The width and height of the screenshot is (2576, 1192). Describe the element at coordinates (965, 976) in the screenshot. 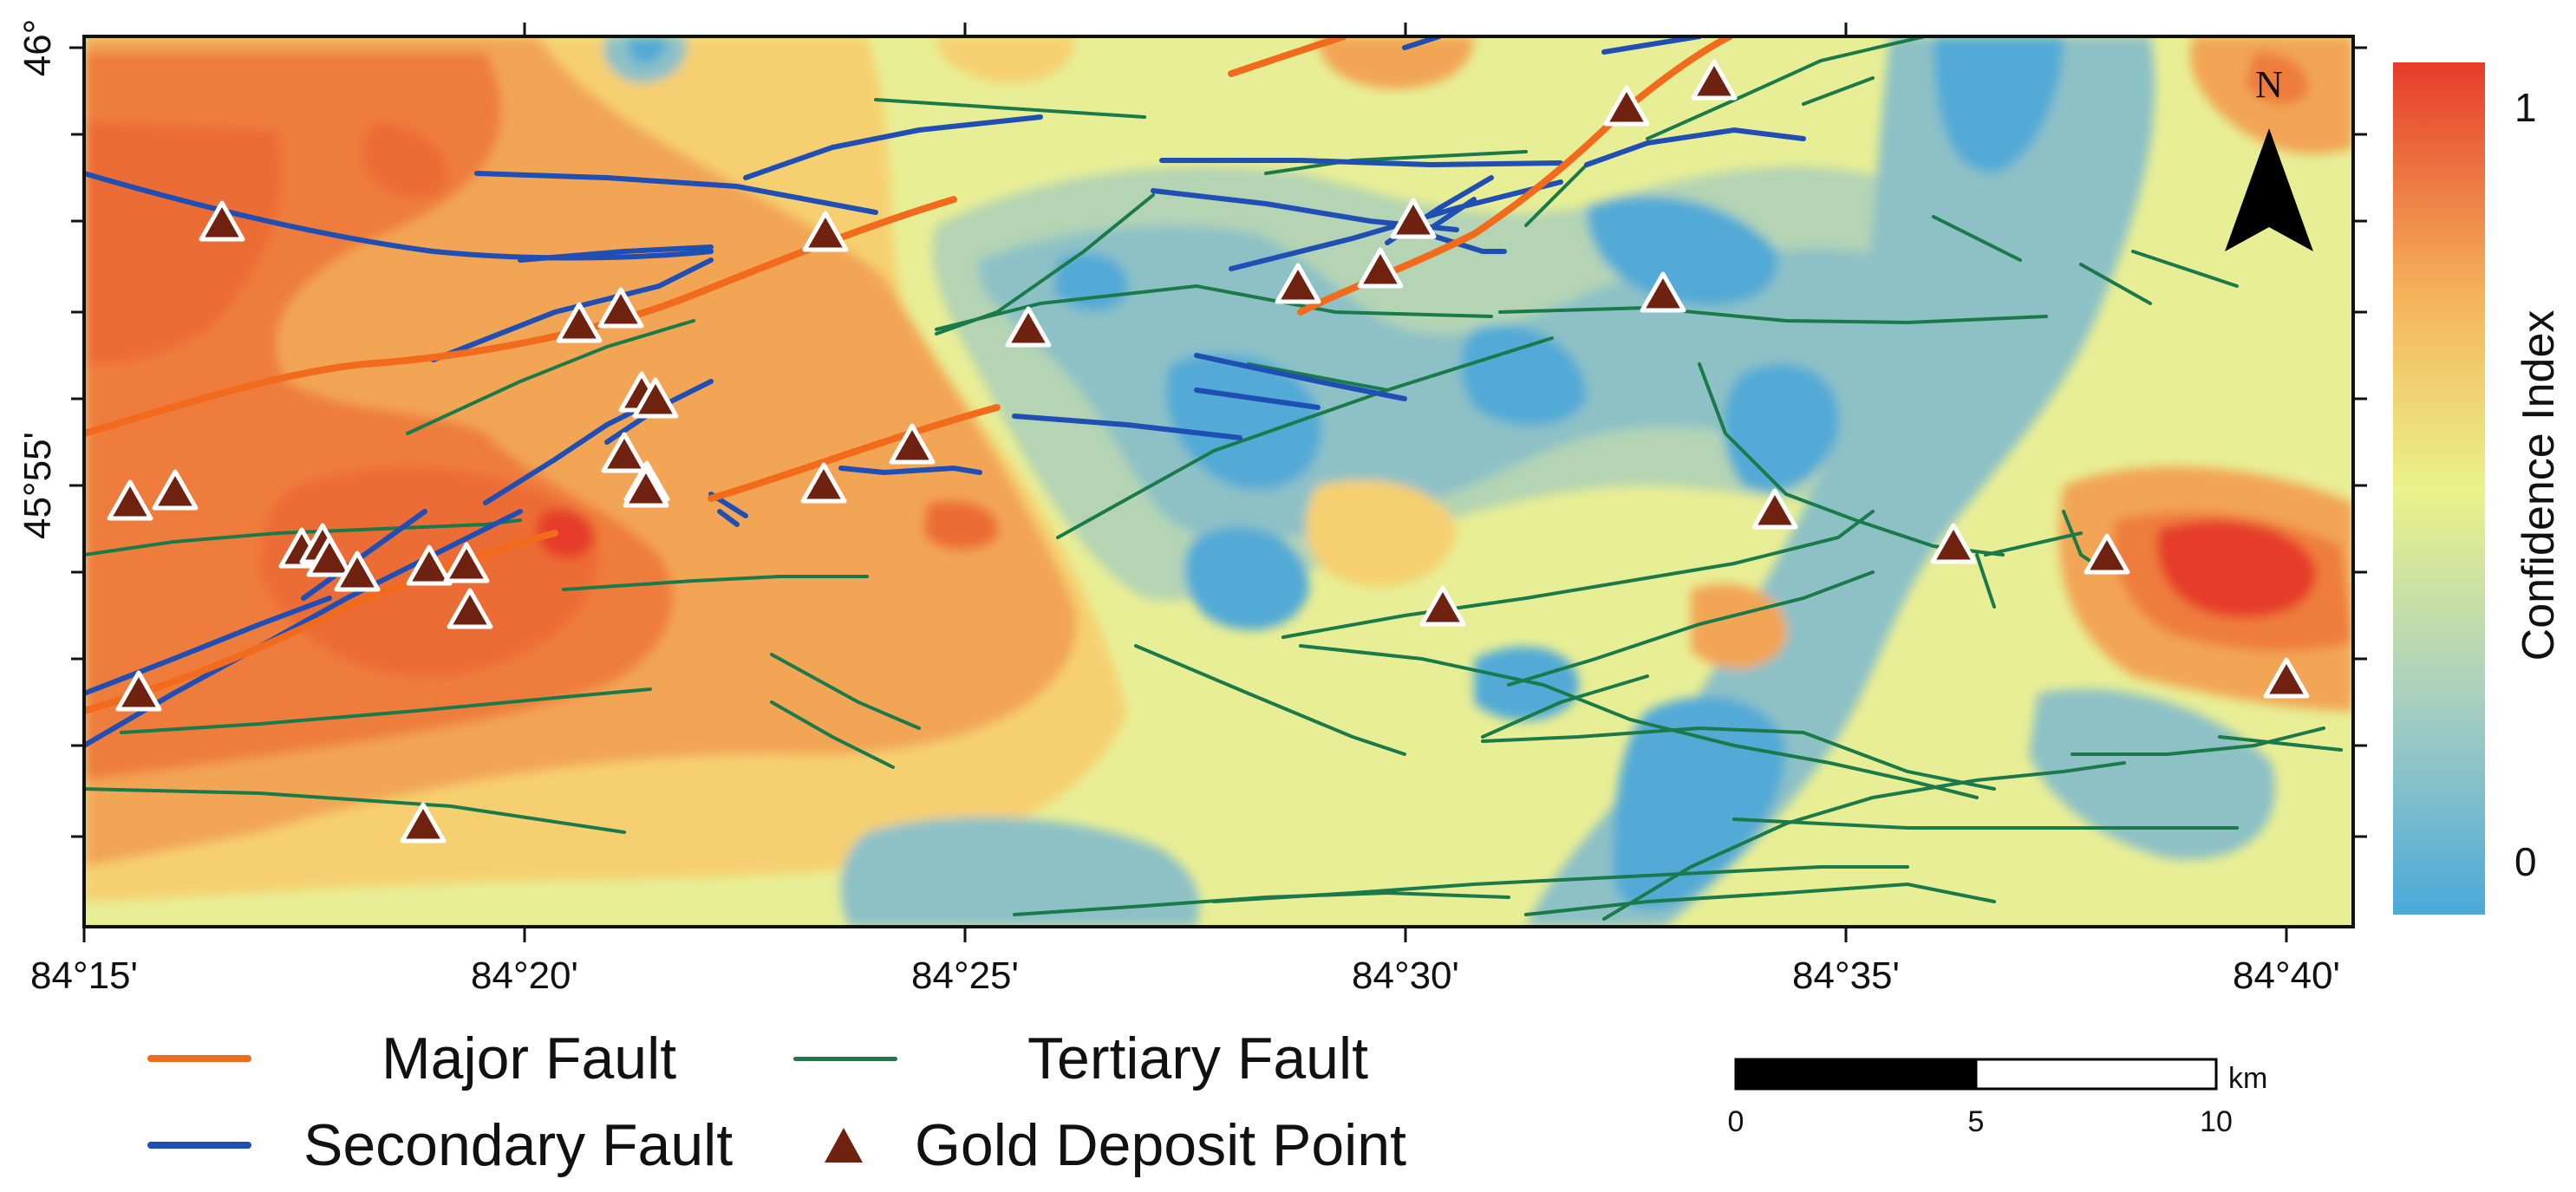

I see `x-tick-label-3: 84°25'` at that location.